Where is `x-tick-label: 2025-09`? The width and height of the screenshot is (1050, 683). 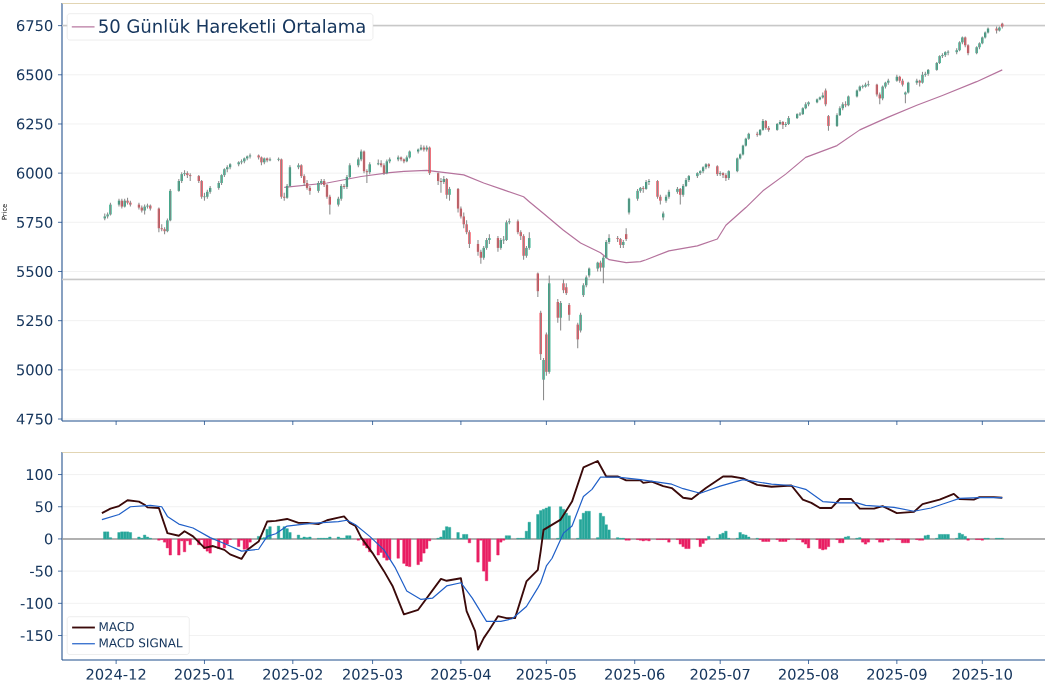 x-tick-label: 2025-09 is located at coordinates (897, 674).